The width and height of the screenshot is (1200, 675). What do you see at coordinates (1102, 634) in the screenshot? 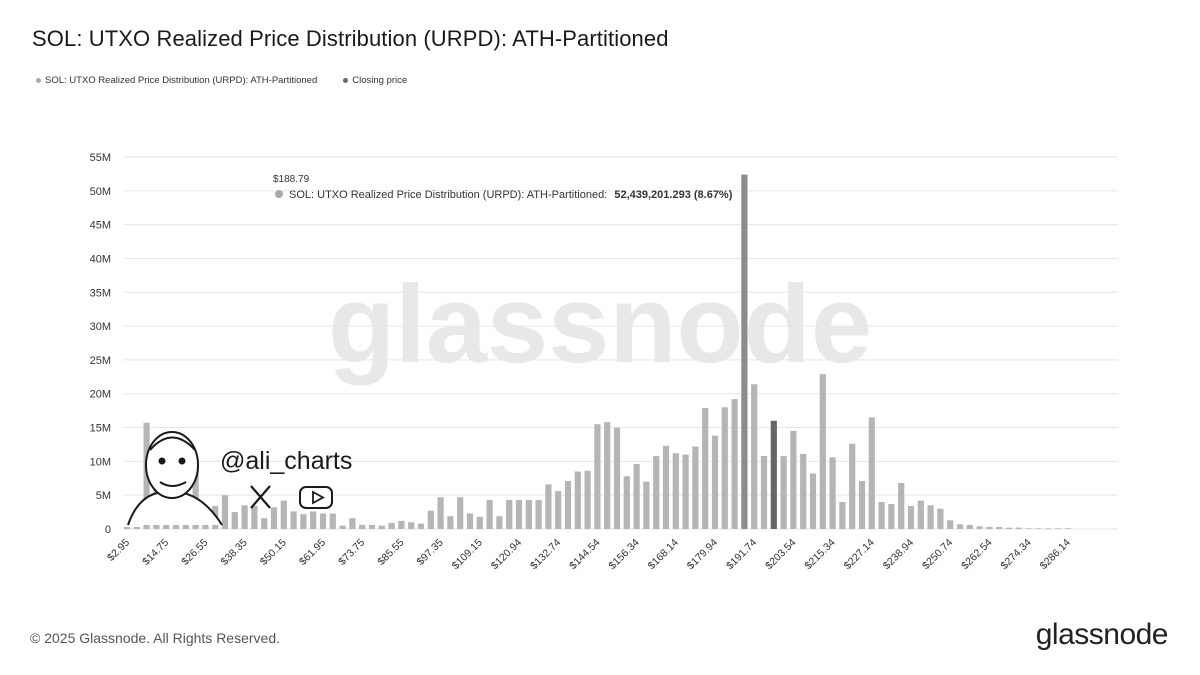
I see `footer-logo: glassnode` at bounding box center [1102, 634].